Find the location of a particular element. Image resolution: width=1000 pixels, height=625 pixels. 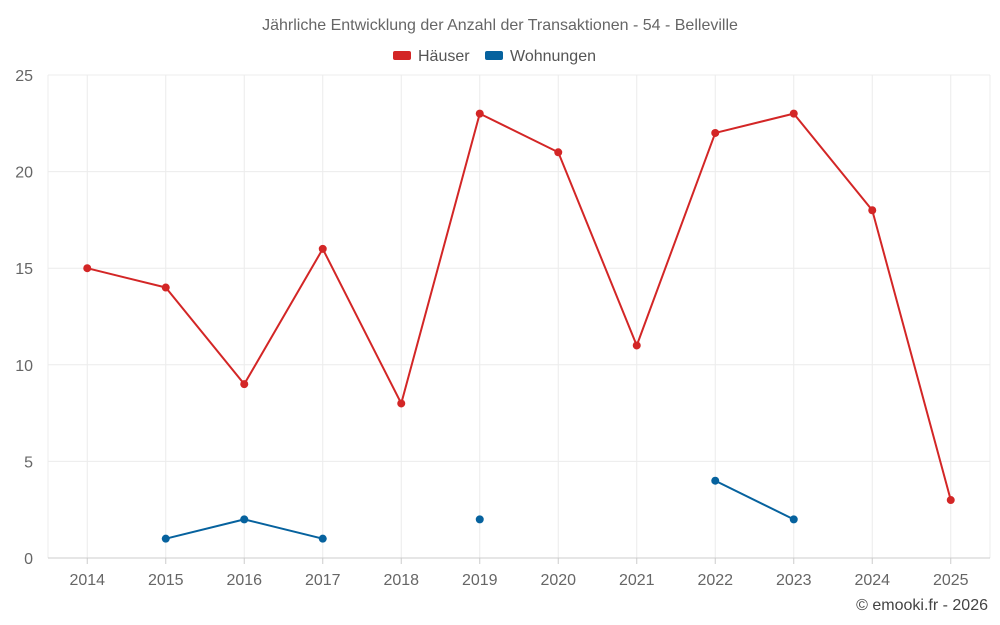

series-1-point-2023 is located at coordinates (793, 519).